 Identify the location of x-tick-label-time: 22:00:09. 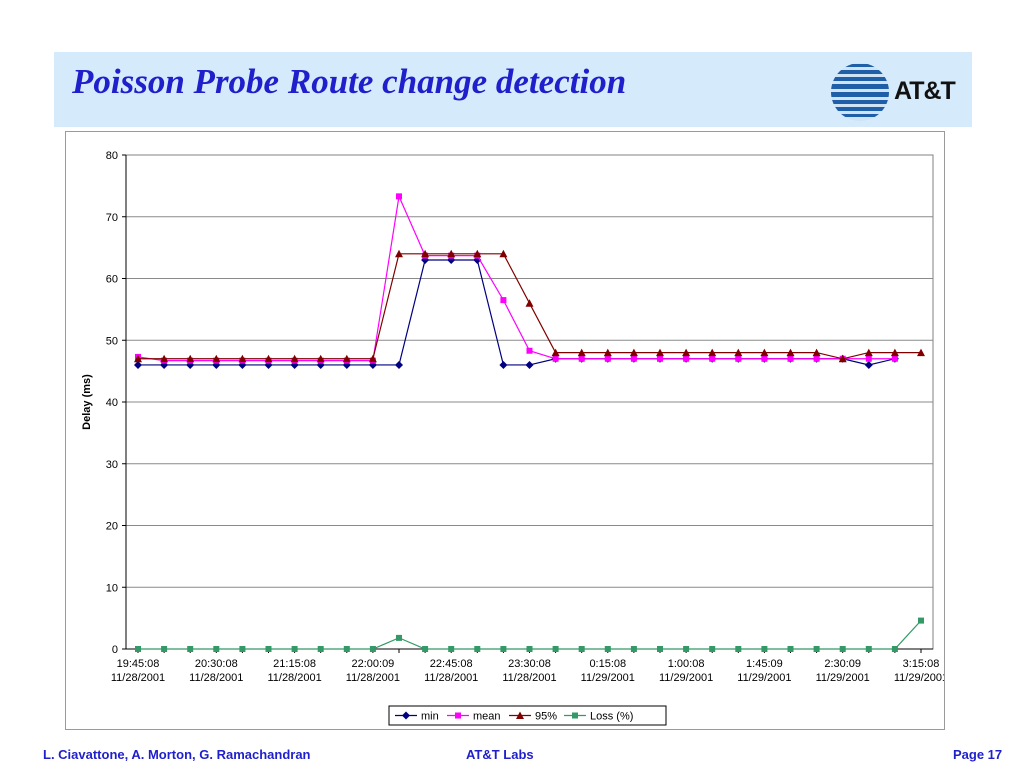
(372, 664).